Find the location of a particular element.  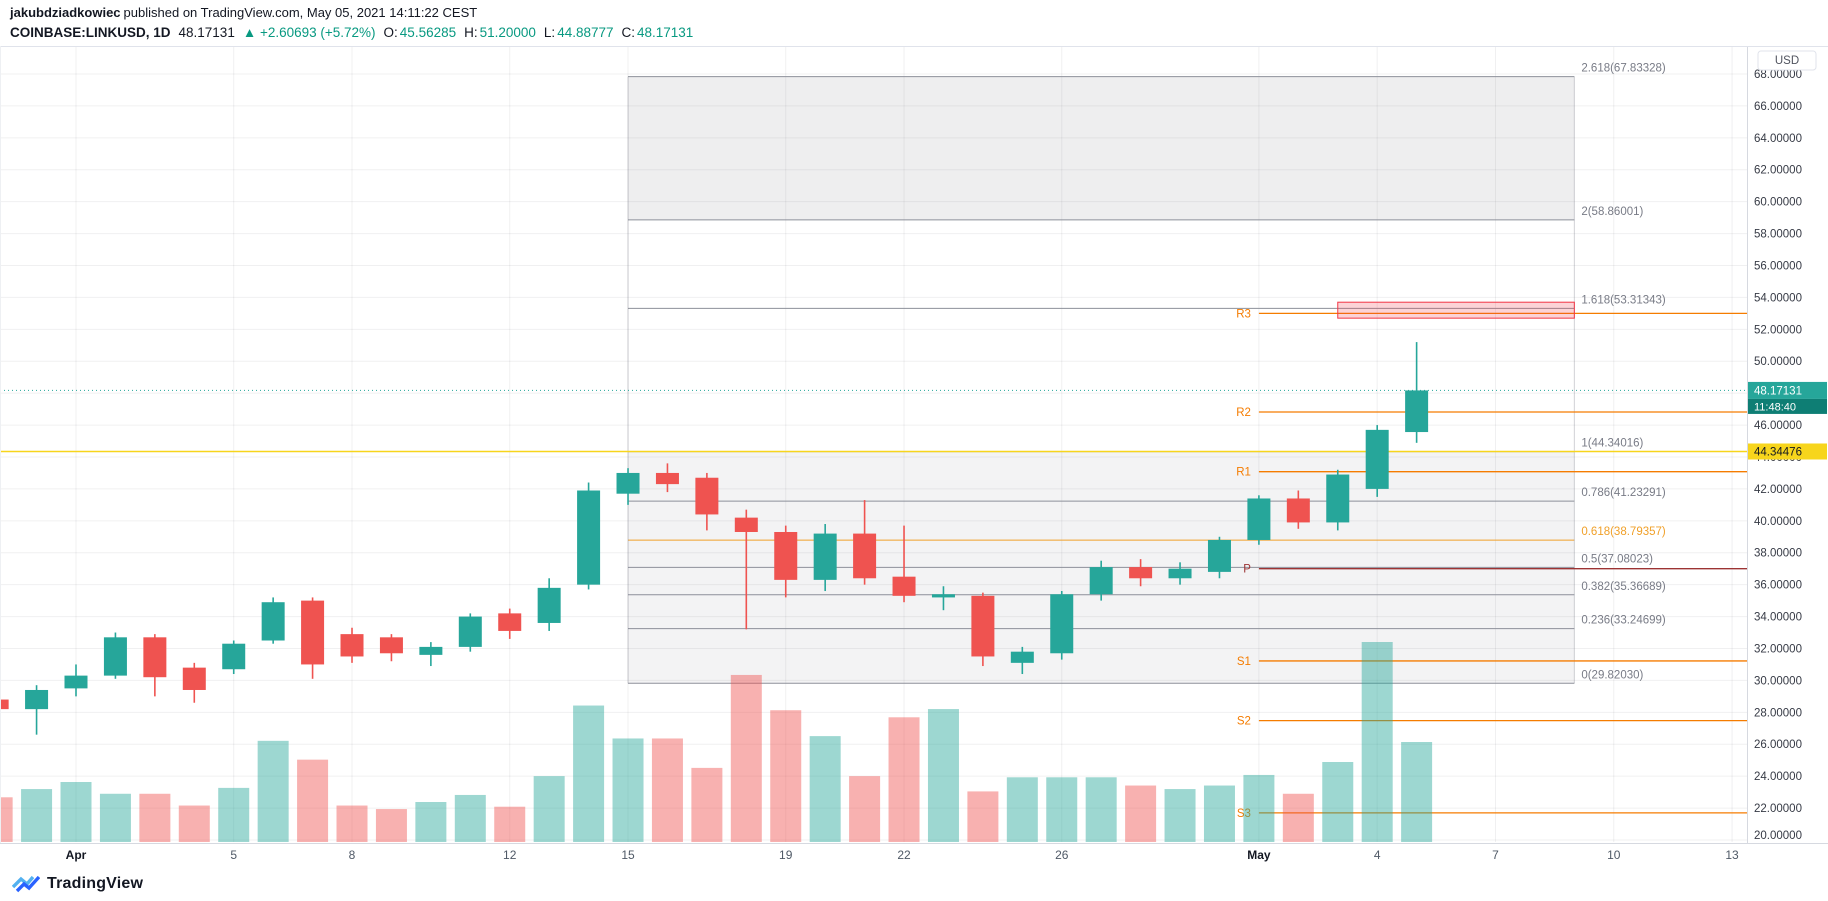

countdown-text: 11:48:40 is located at coordinates (1775, 407).